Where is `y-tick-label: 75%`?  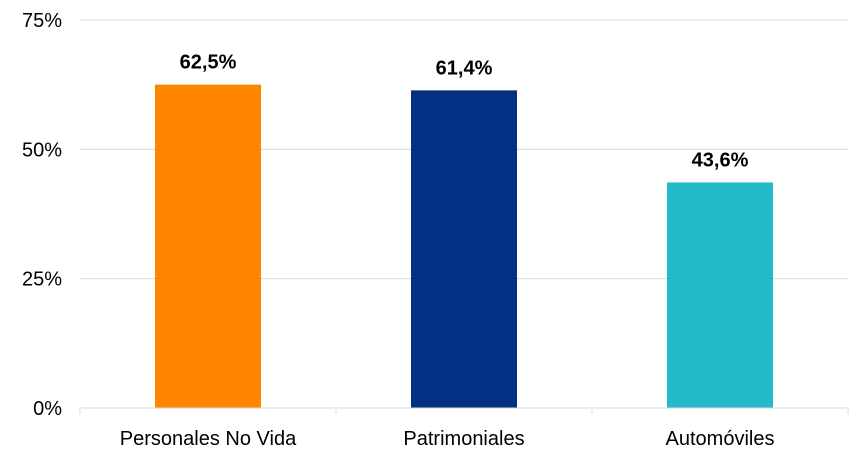
y-tick-label: 75% is located at coordinates (42, 21).